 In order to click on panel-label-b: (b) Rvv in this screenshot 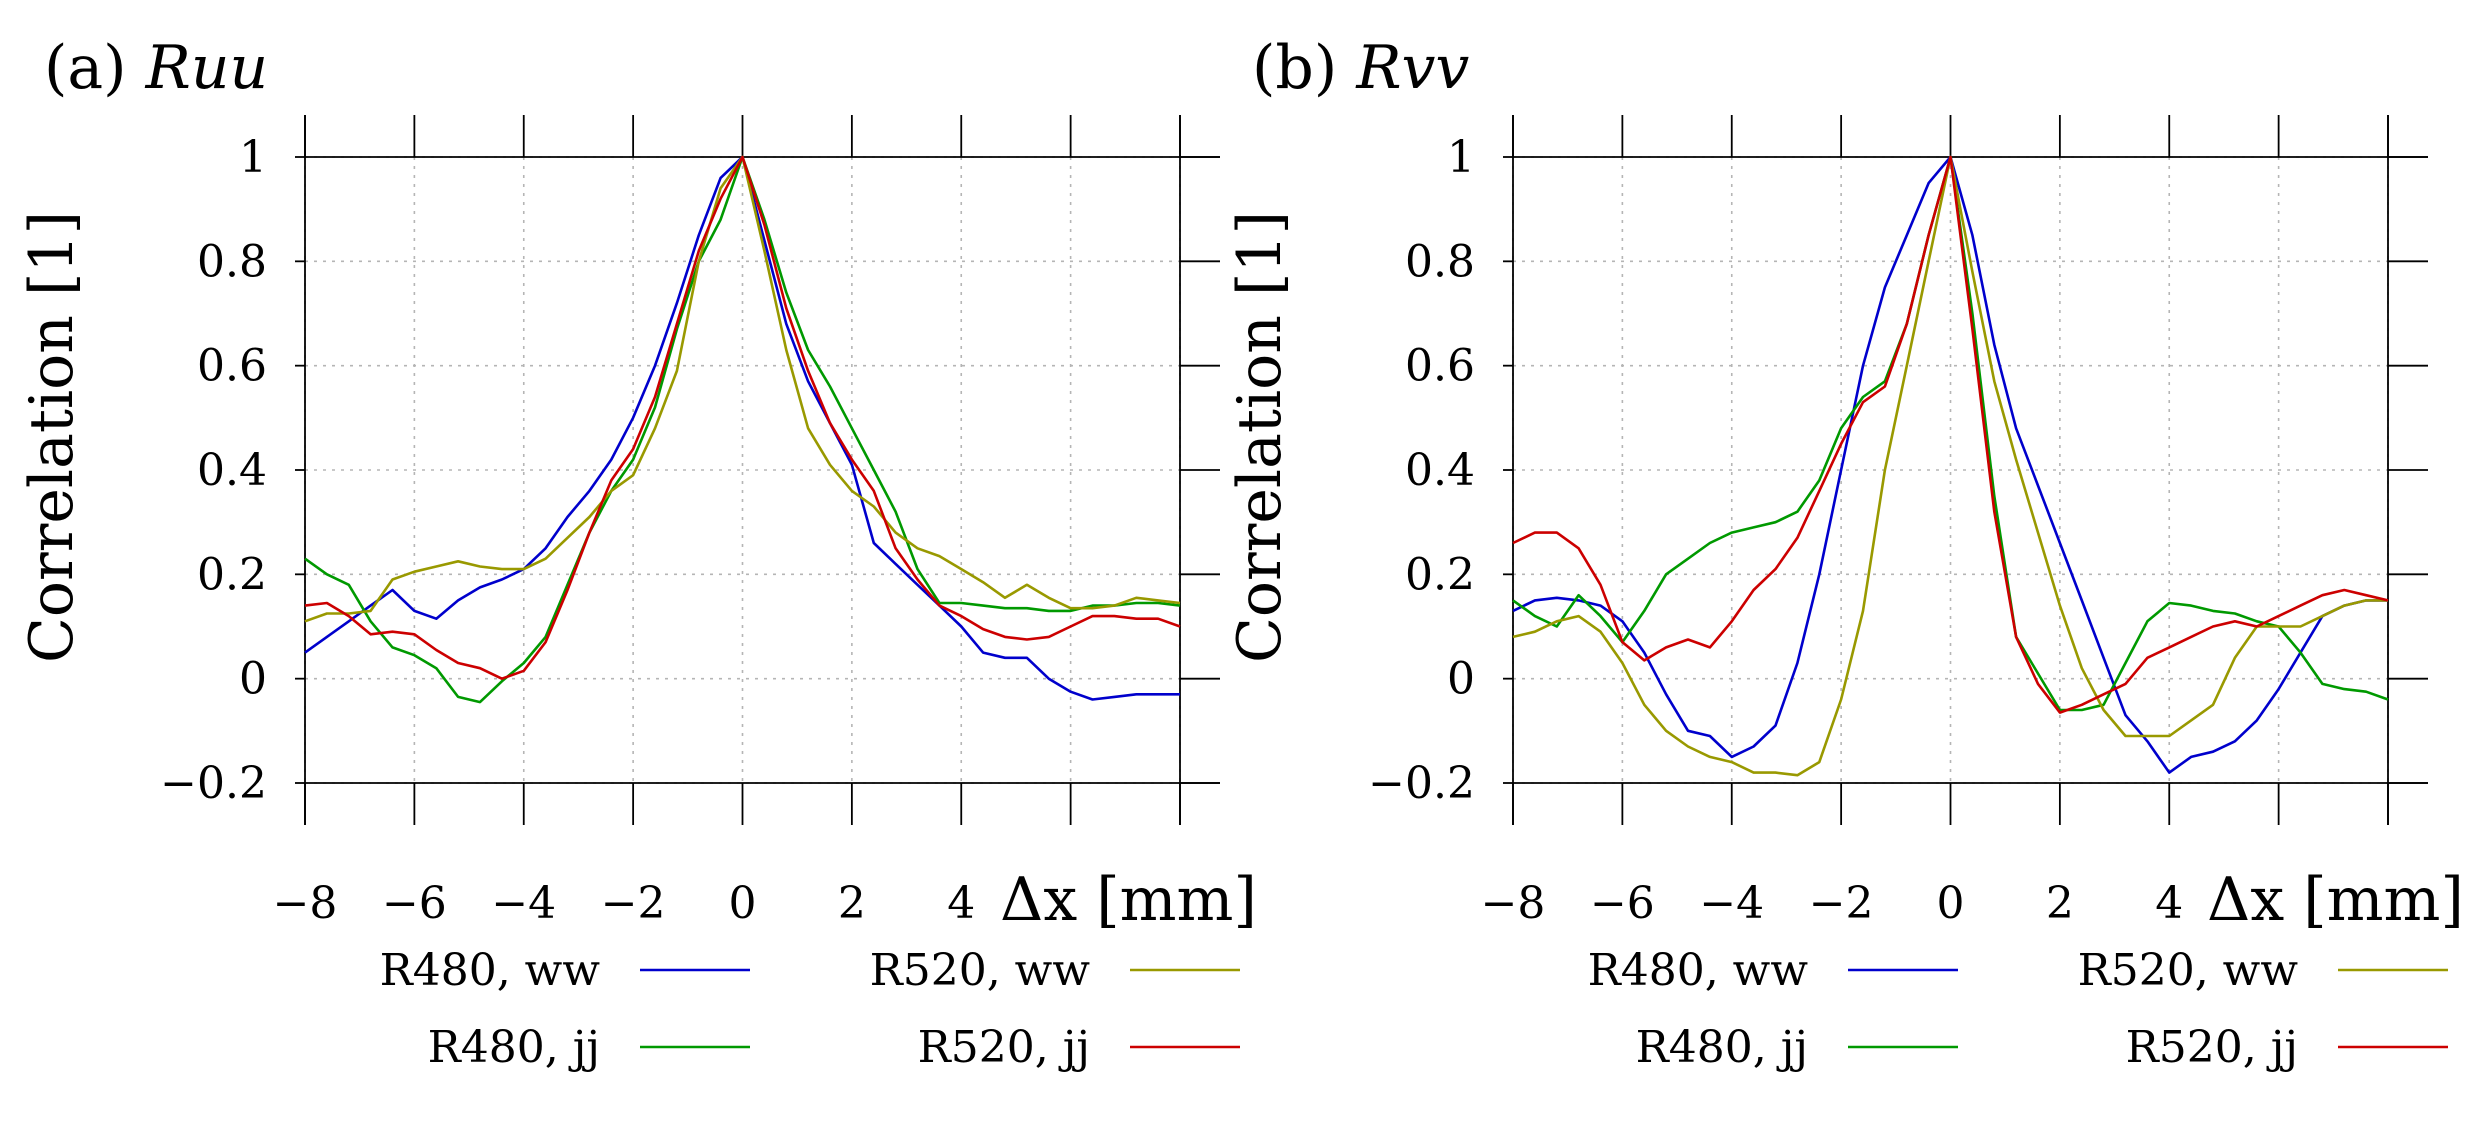, I will do `click(1360, 68)`.